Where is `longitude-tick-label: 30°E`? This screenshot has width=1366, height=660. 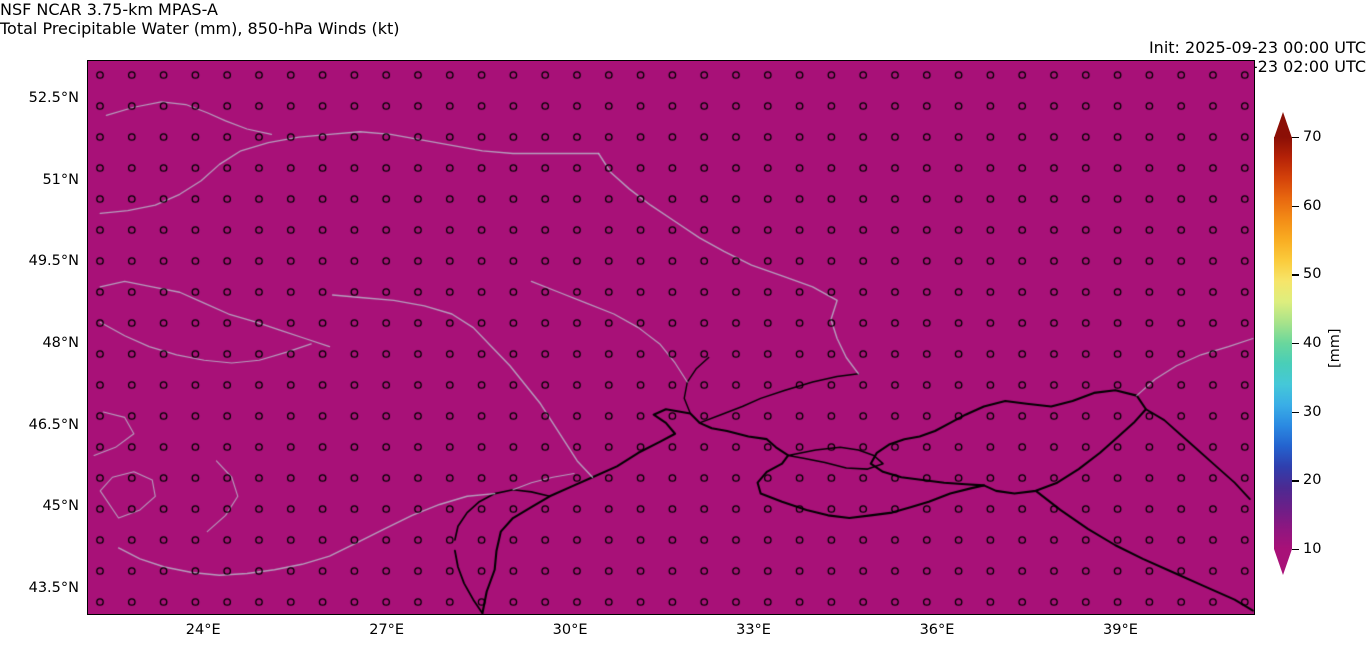
longitude-tick-label: 30°E is located at coordinates (570, 630).